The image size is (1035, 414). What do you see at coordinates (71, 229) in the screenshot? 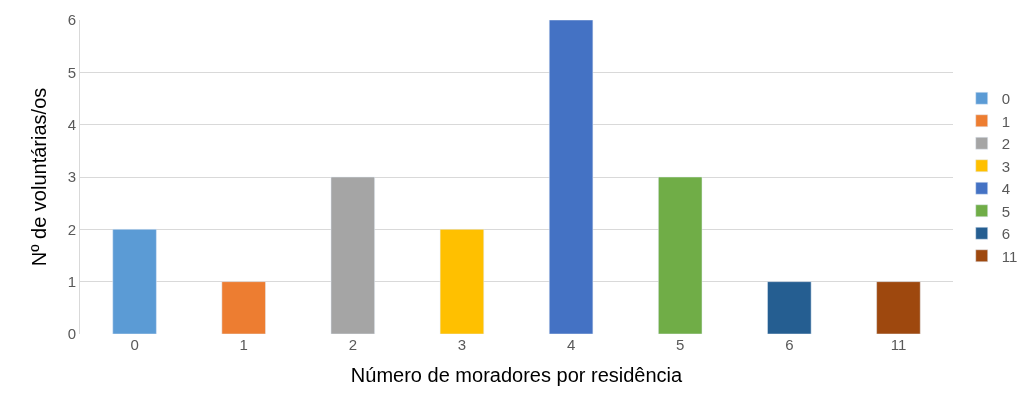
I see `y-tick-label: 2` at bounding box center [71, 229].